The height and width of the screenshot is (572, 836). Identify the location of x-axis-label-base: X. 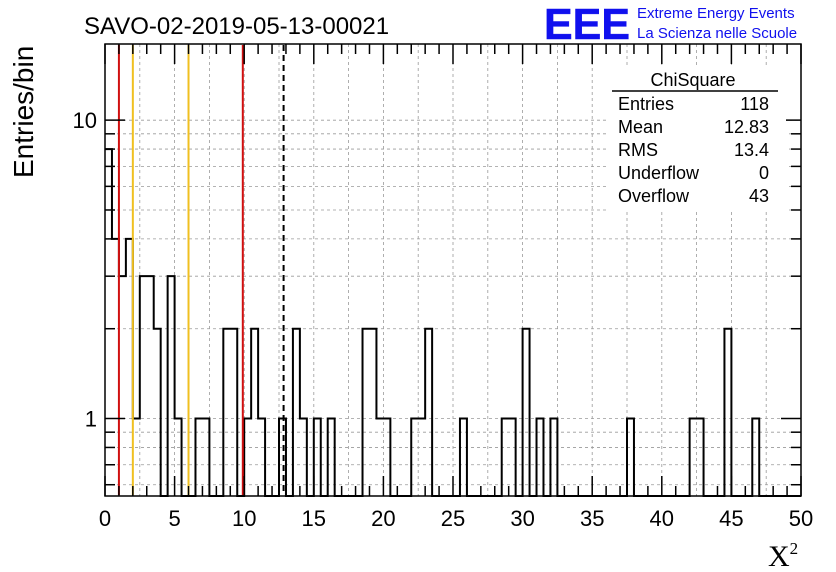
(779, 556).